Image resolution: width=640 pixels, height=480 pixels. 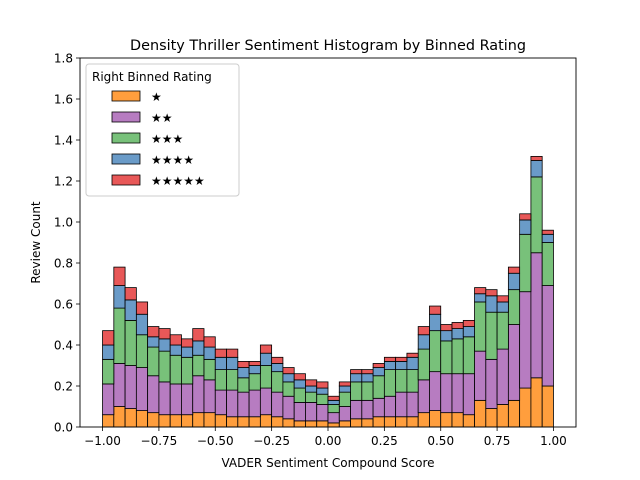 I want to click on x-tick-label: 0.75, so click(x=497, y=441).